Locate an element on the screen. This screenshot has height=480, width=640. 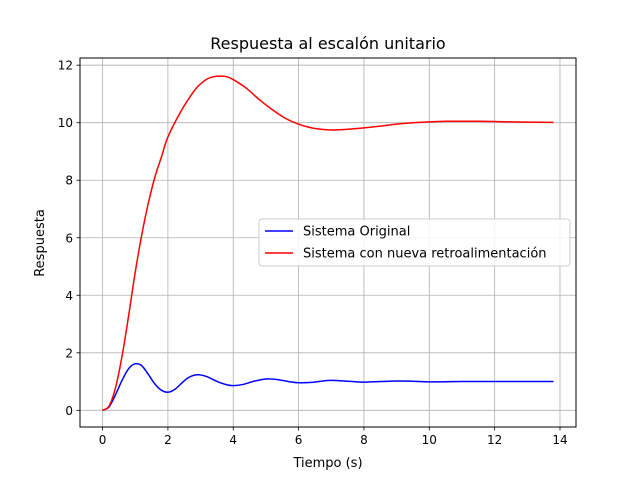
legend-label-sistema-original: Sistema Original is located at coordinates (356, 232).